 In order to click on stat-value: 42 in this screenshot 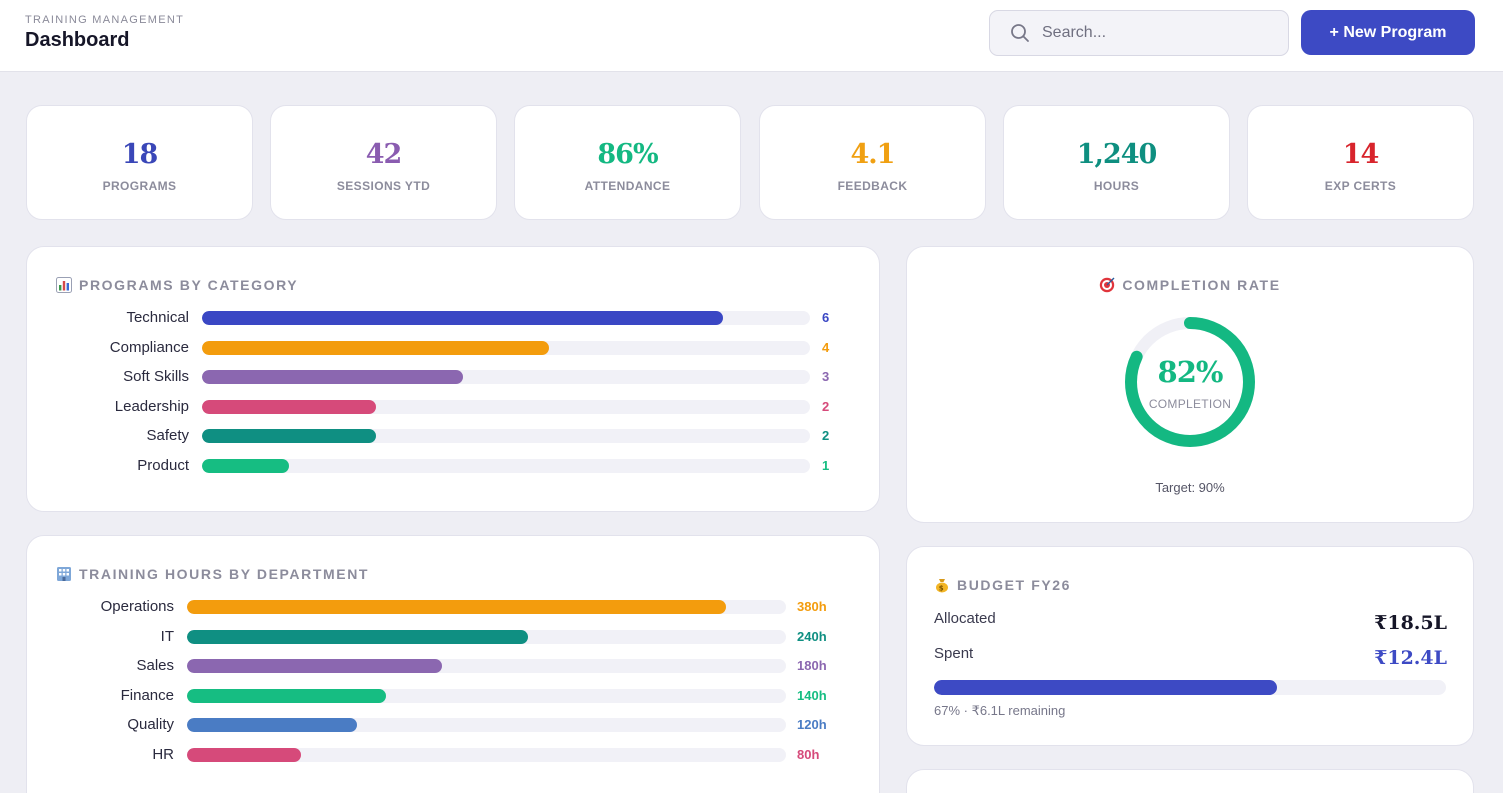, I will do `click(384, 154)`.